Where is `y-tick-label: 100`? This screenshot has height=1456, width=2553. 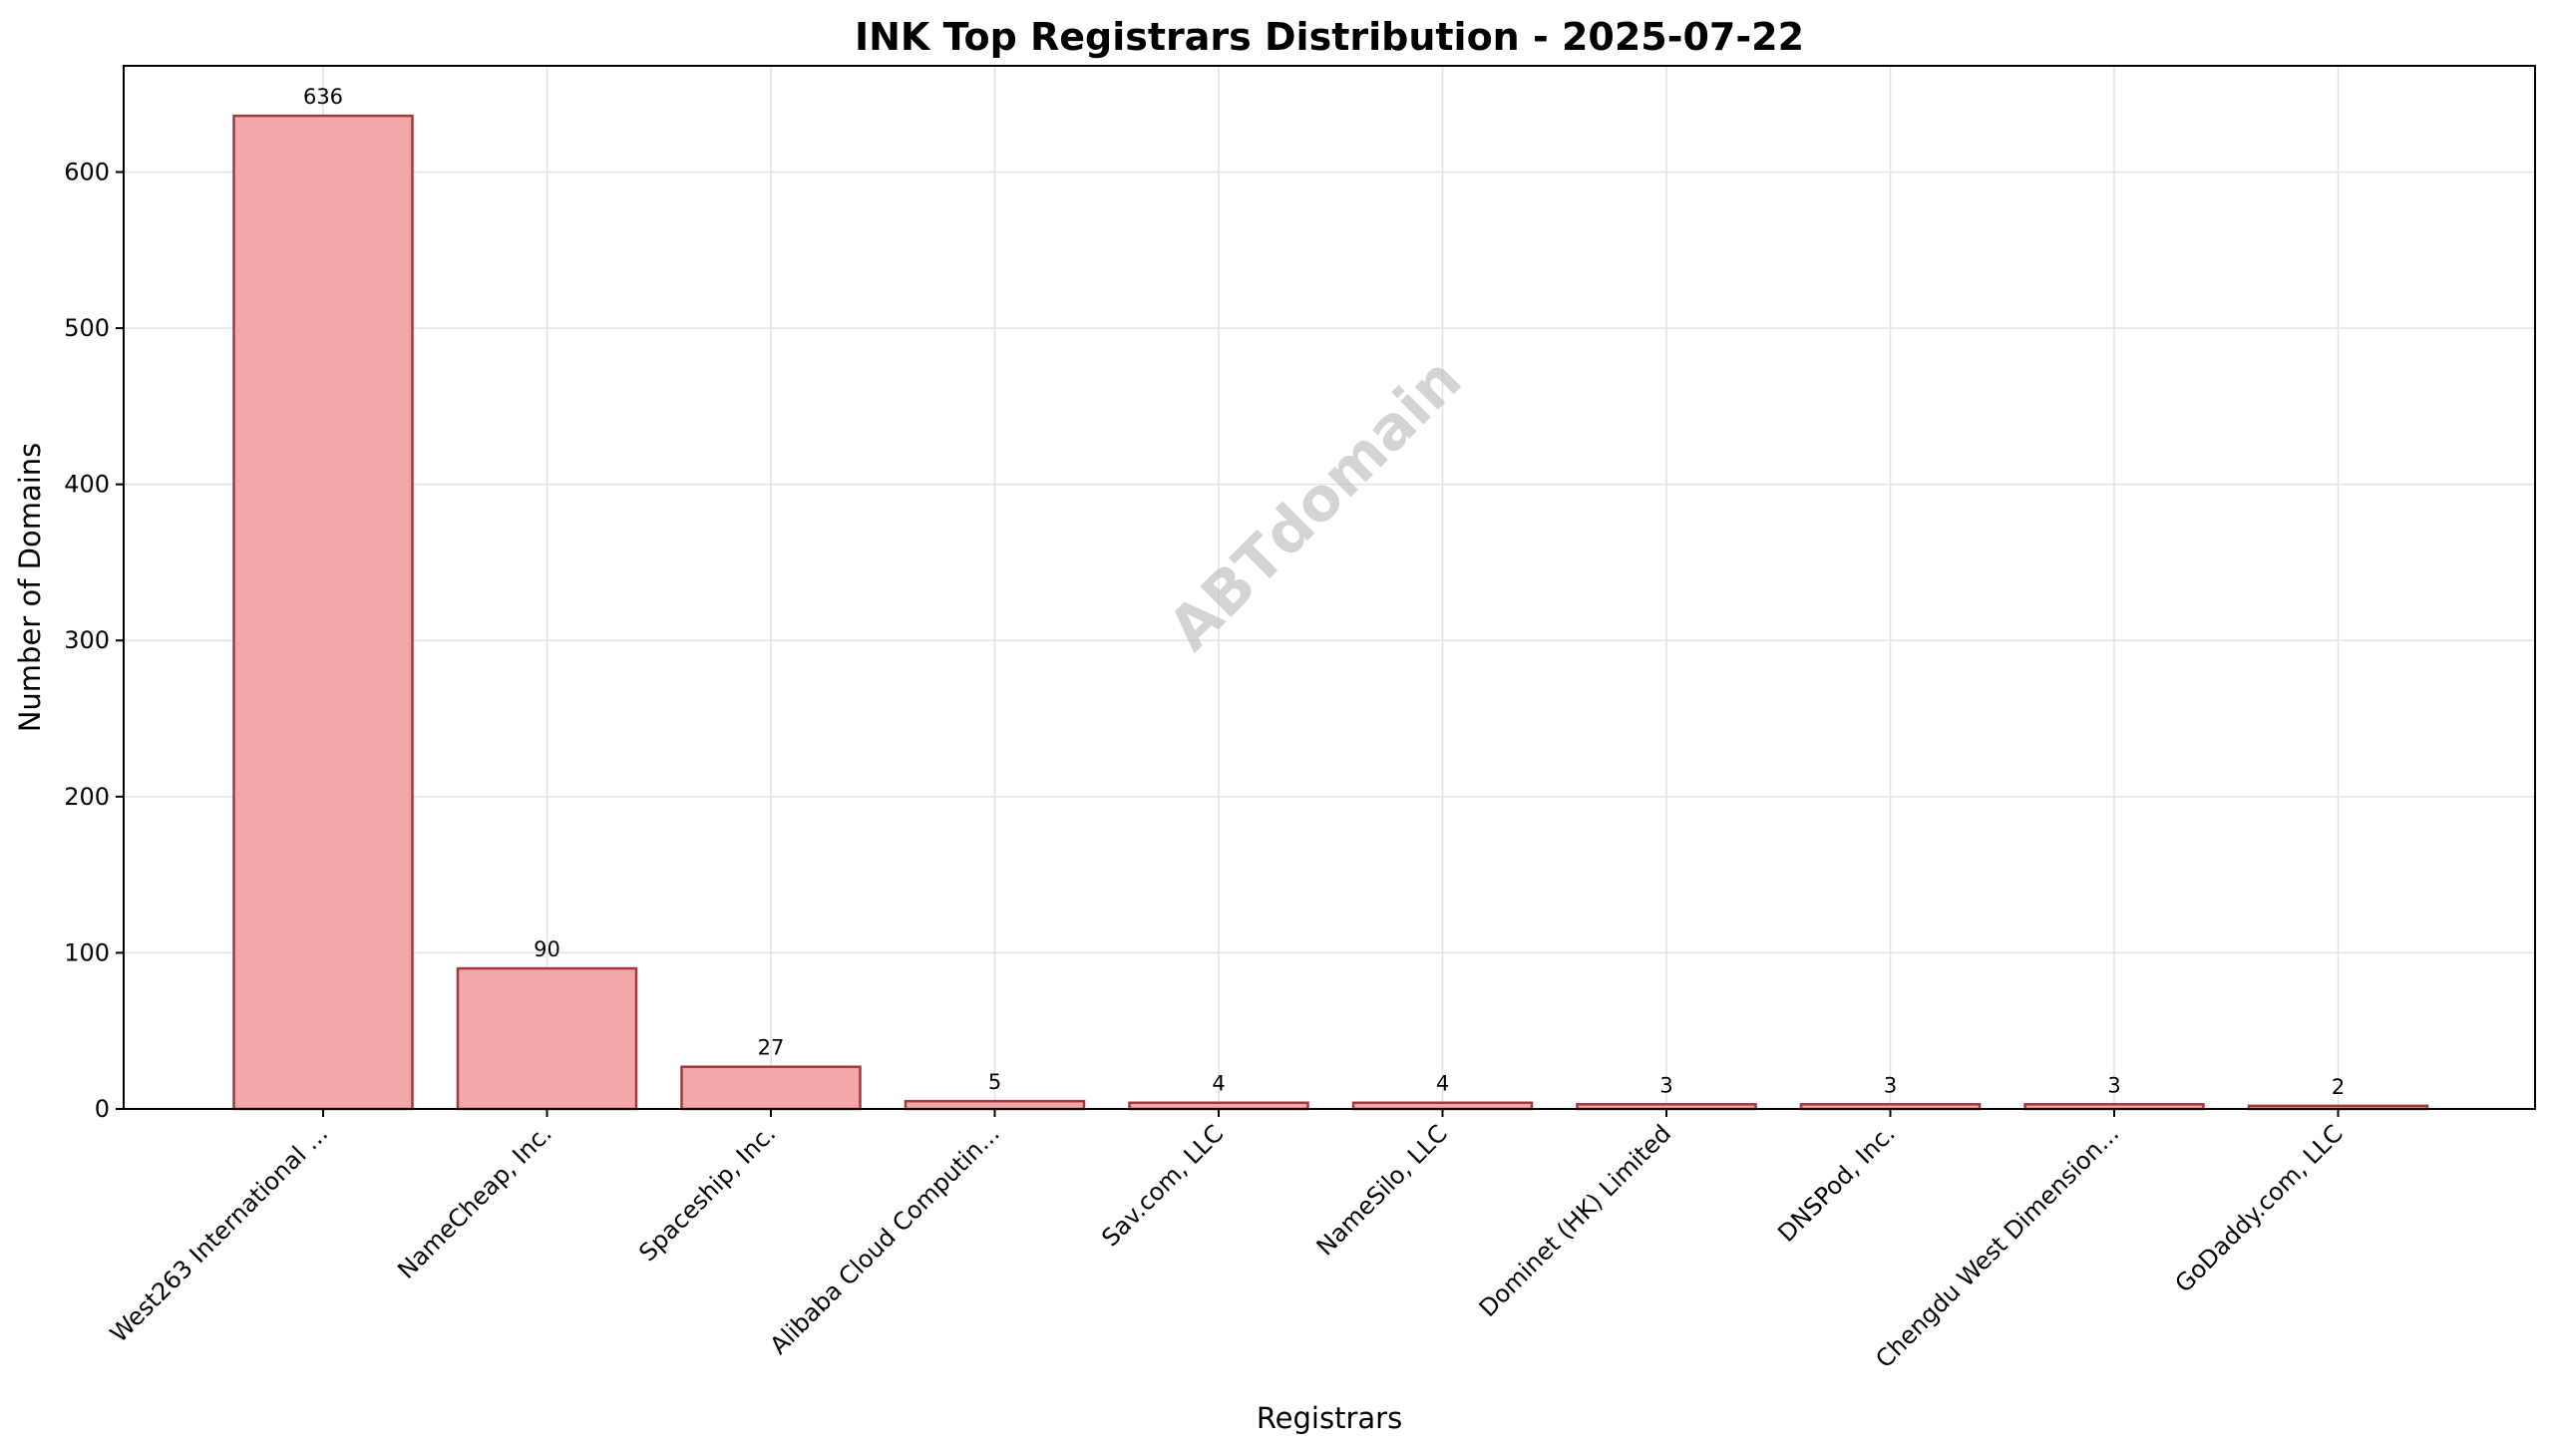 y-tick-label: 100 is located at coordinates (87, 952).